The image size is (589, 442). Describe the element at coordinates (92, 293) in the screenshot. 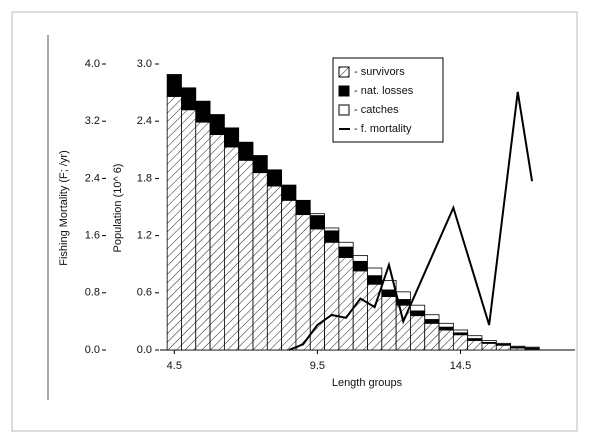

I see `y2-tick-label: 0.8` at that location.